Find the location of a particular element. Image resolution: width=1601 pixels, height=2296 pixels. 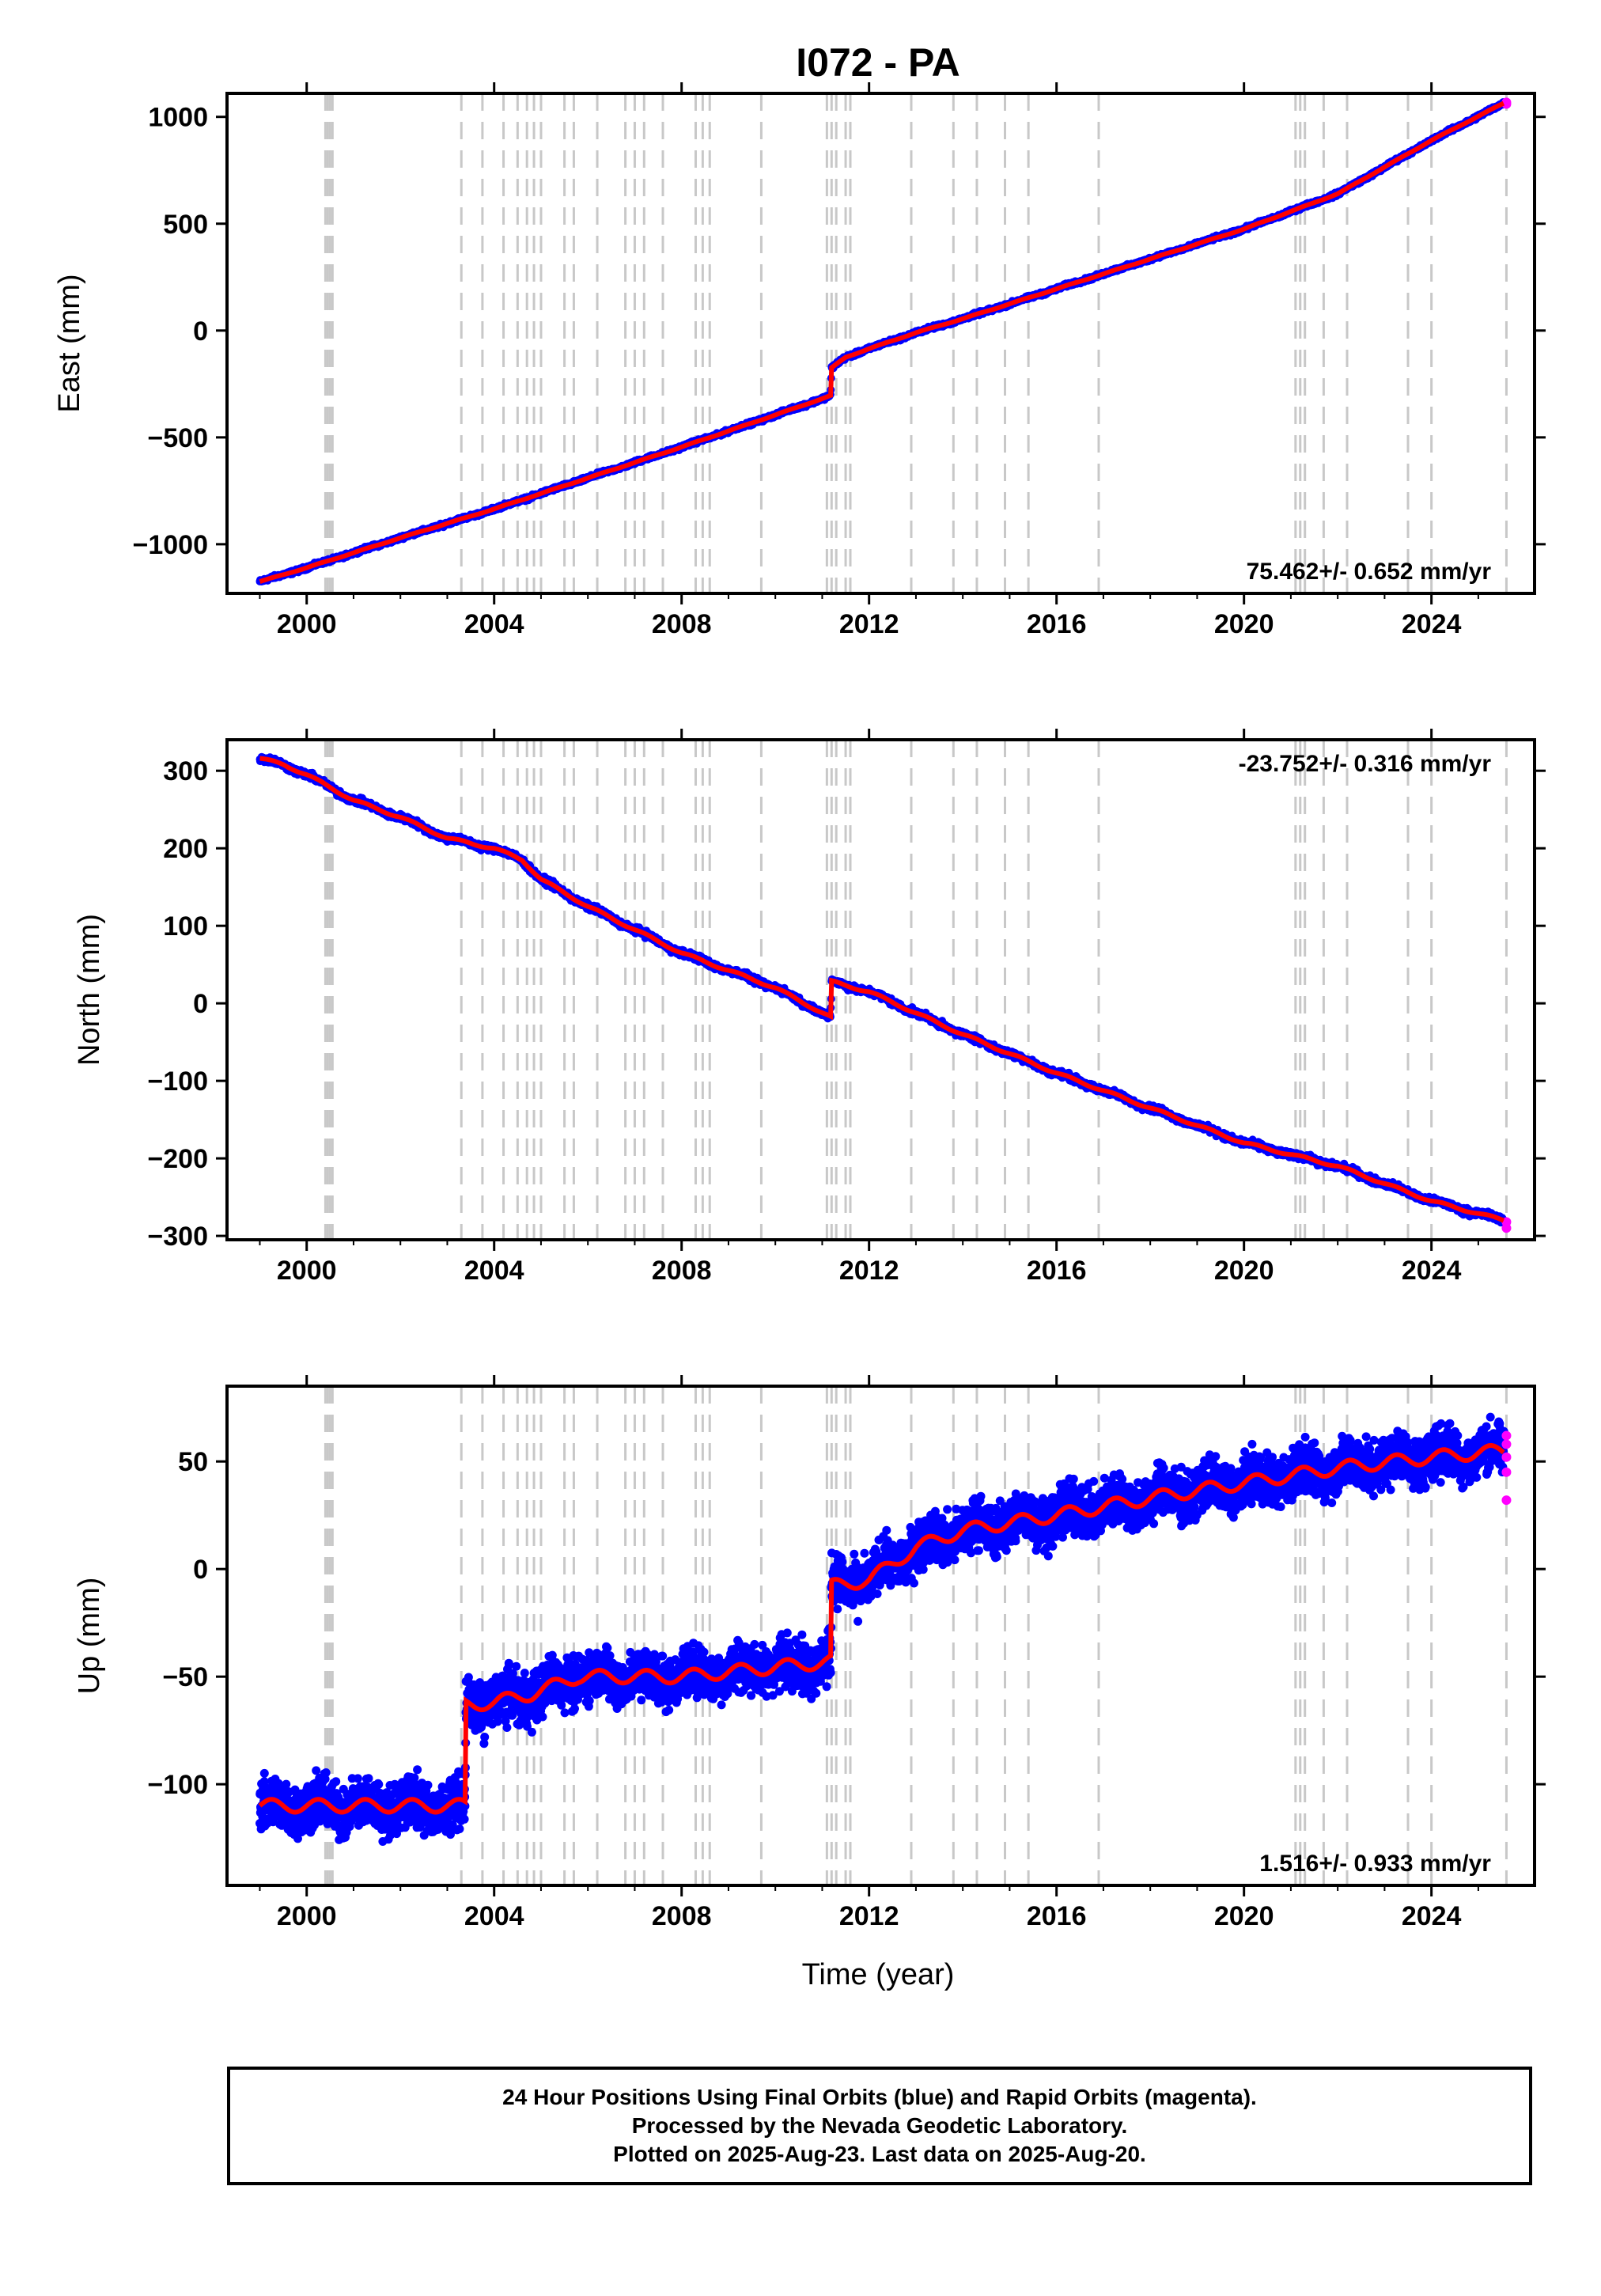

chart-title: I072 - PA is located at coordinates (878, 63).